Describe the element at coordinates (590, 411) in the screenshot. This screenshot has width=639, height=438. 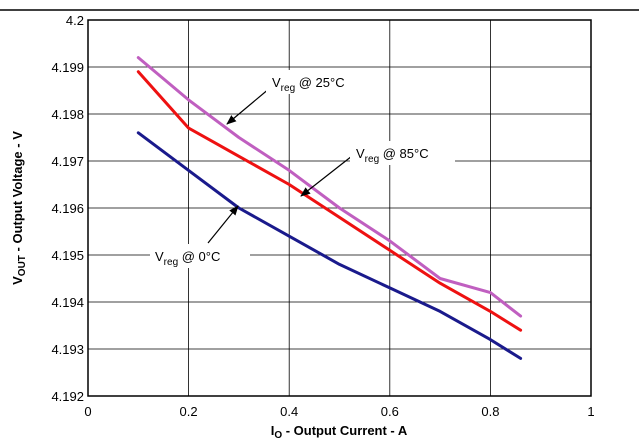
I see `x-tick-label: 1` at that location.